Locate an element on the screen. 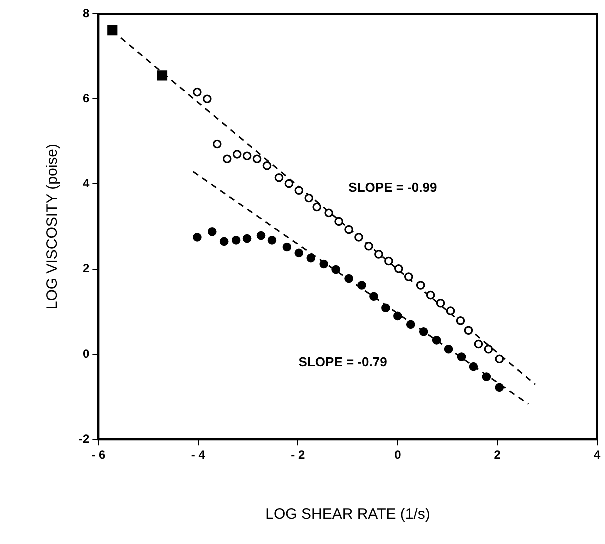 This screenshot has height=544, width=605. y-tick-label: 0 is located at coordinates (86, 353).